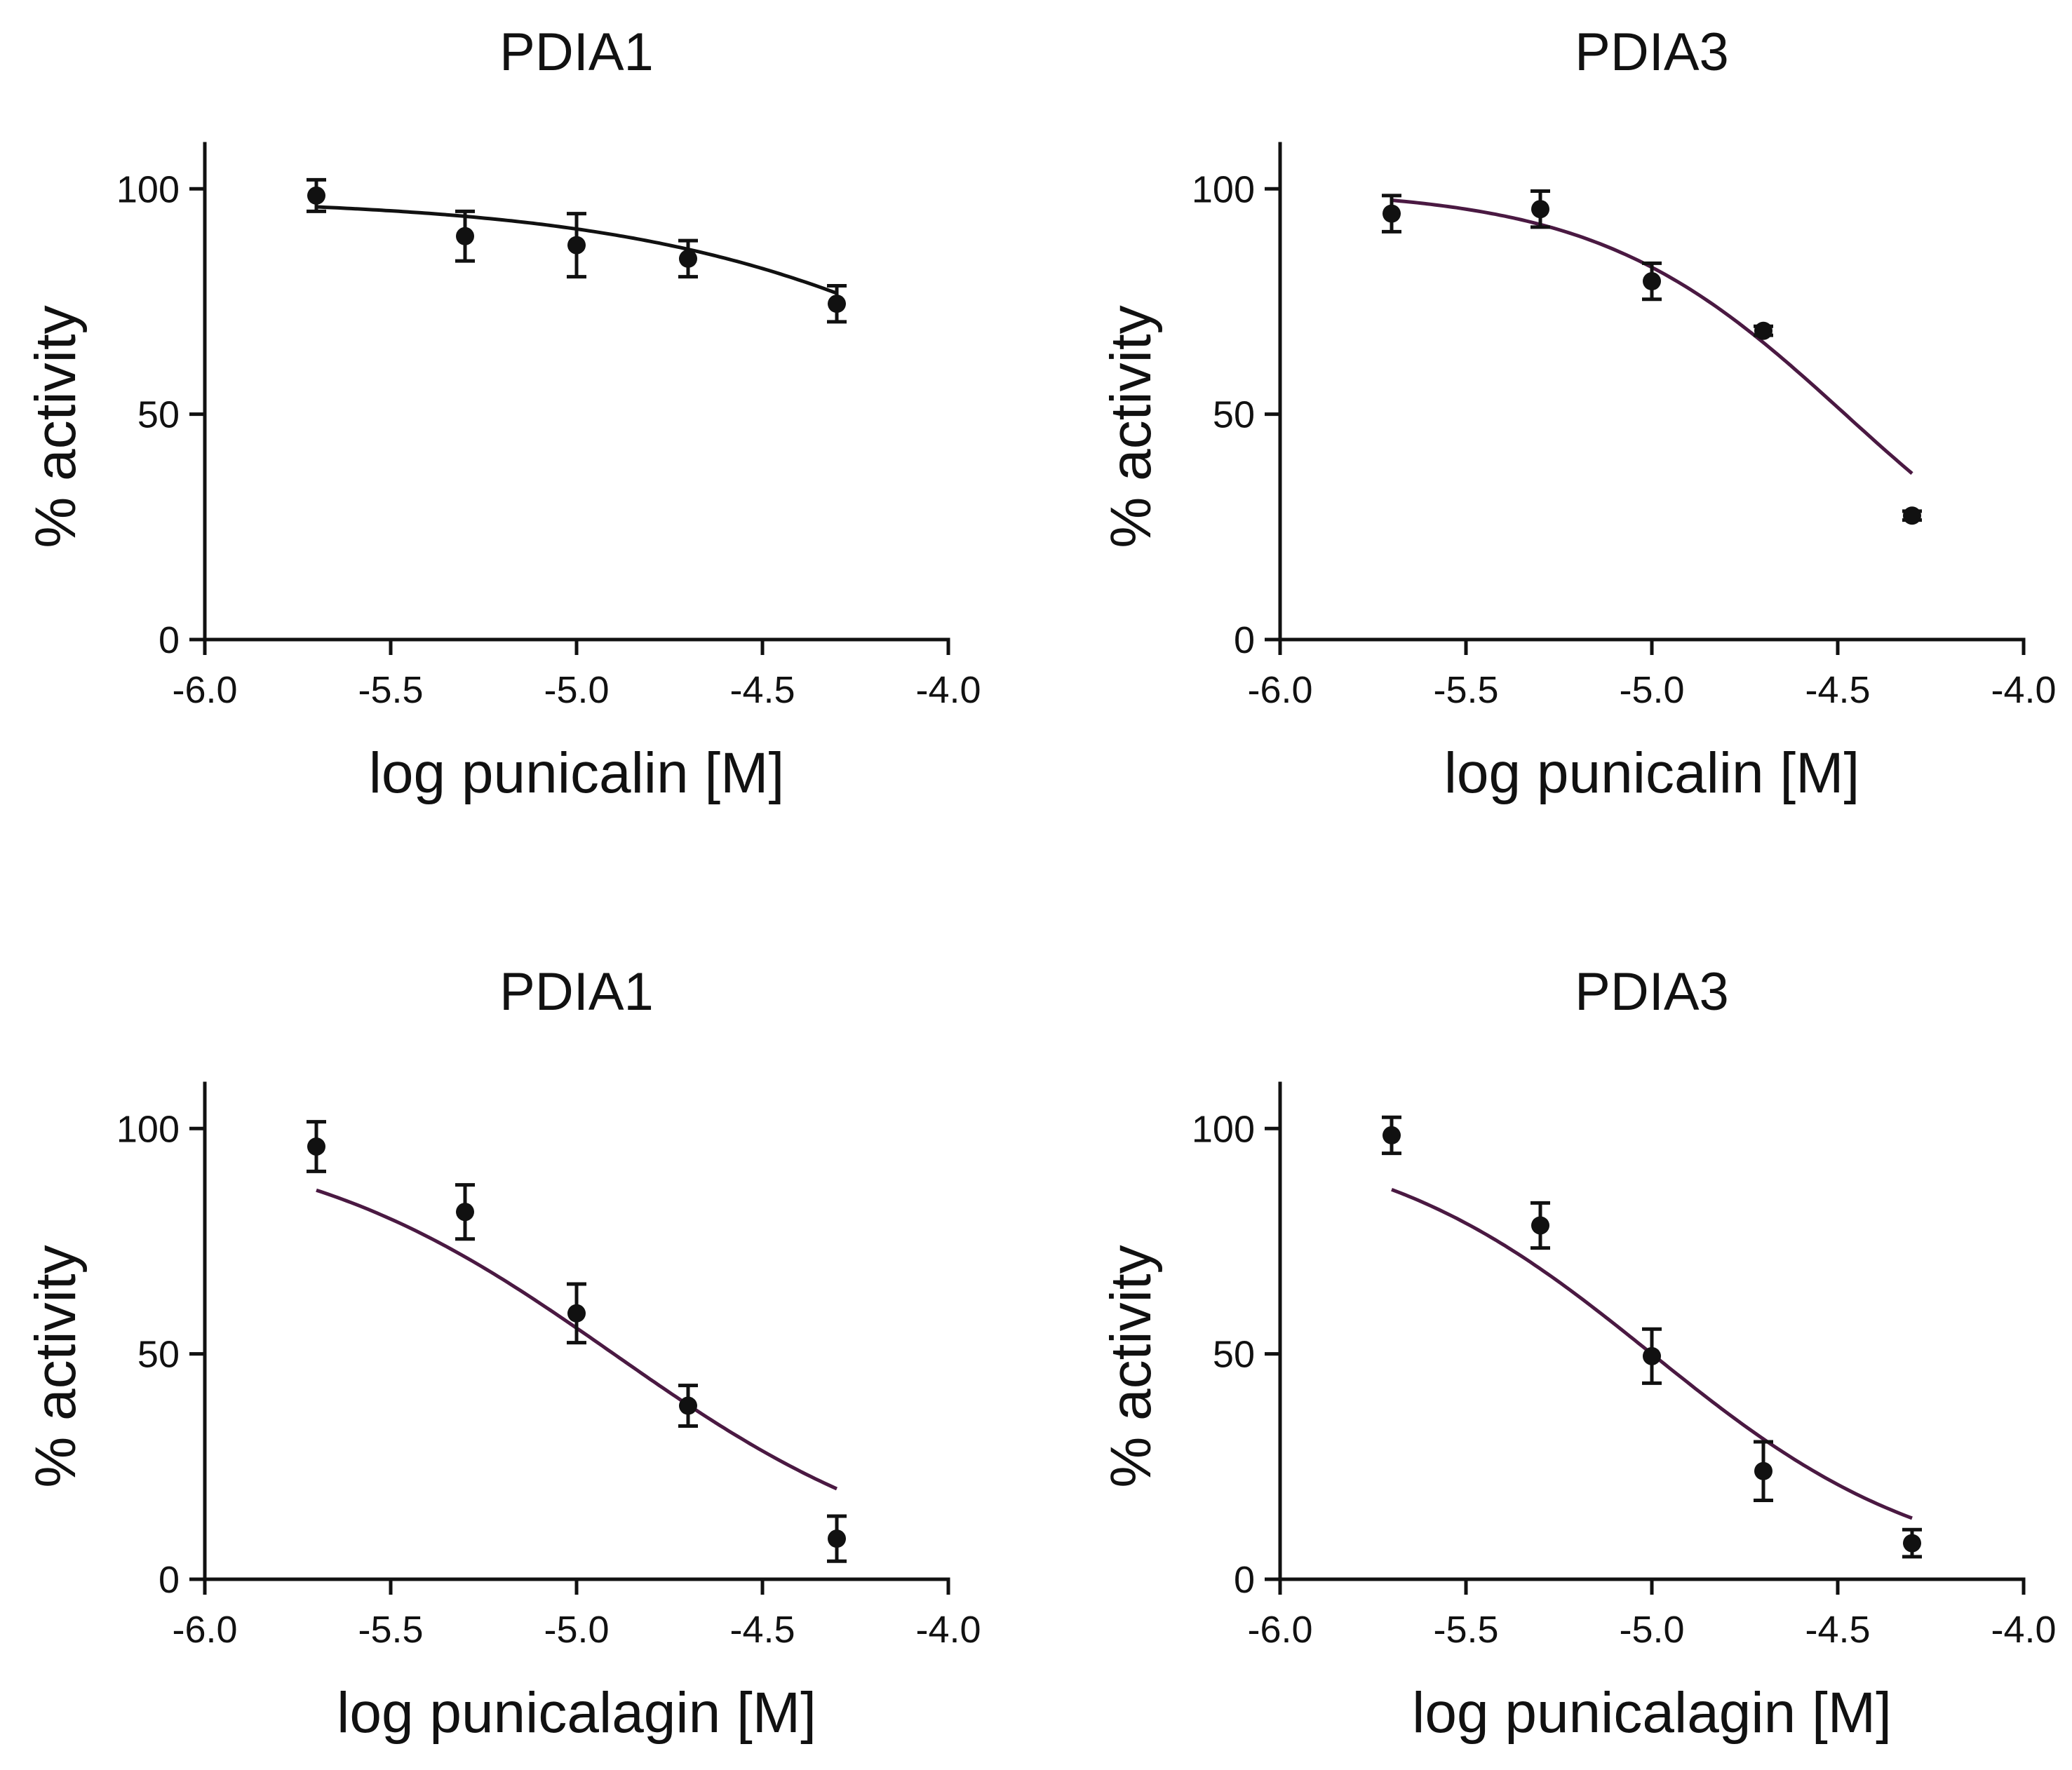 The height and width of the screenshot is (1770, 2072). Describe the element at coordinates (1652, 337) in the screenshot. I see `fit-curve` at that location.